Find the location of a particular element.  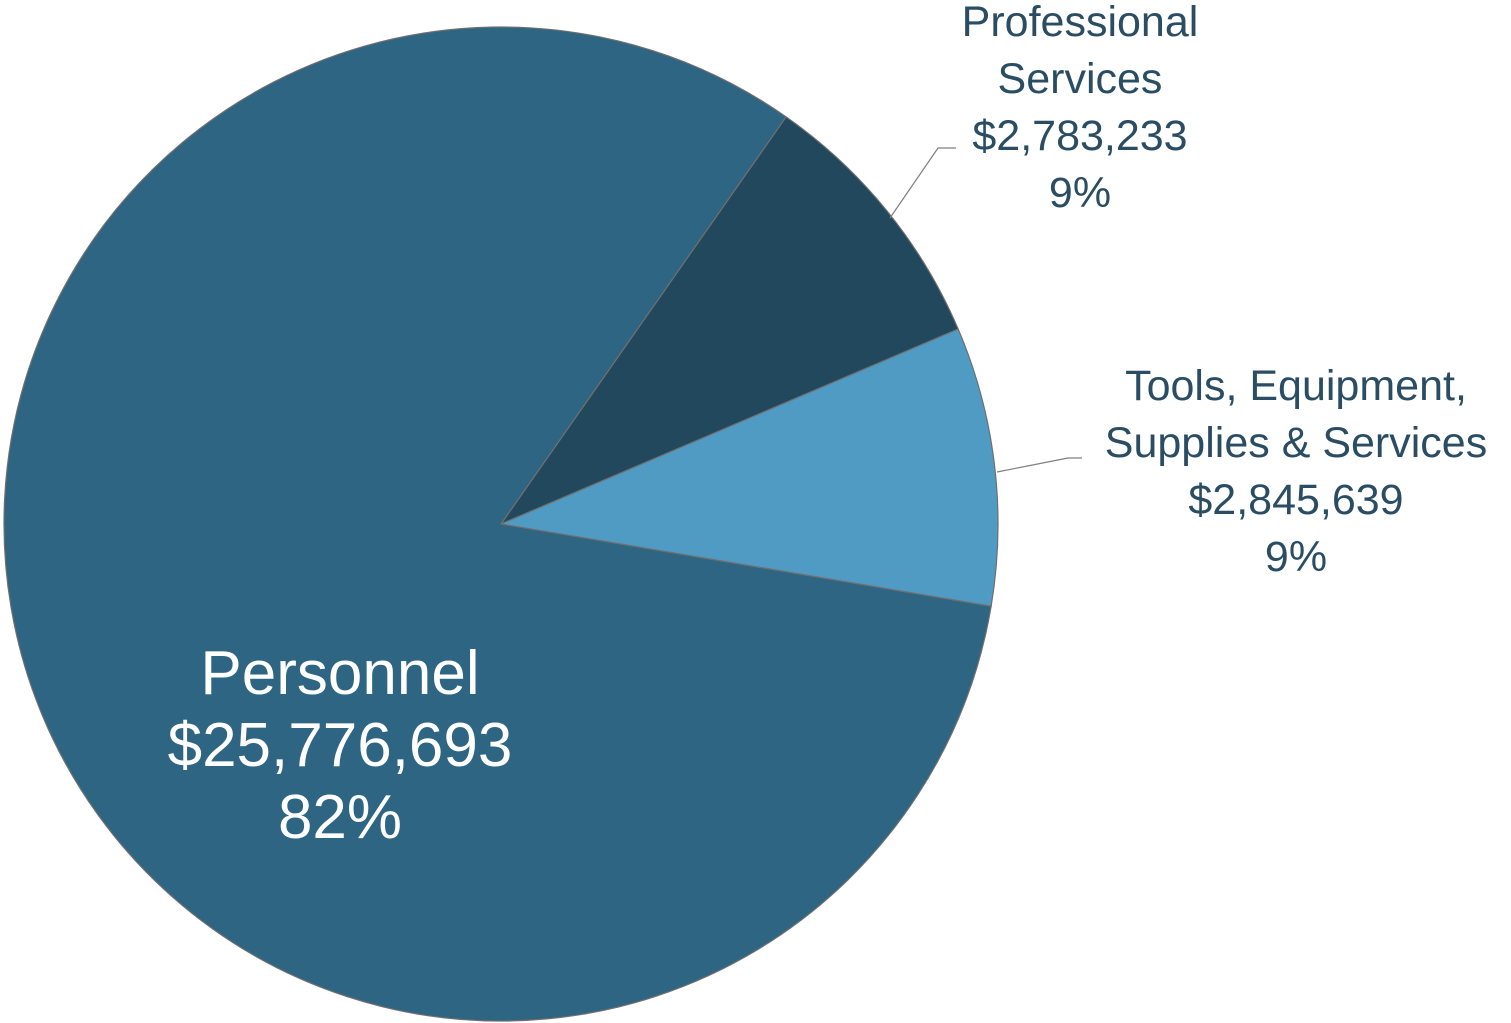

leader-line-tools-equipment-supplies-services is located at coordinates (1039, 465).